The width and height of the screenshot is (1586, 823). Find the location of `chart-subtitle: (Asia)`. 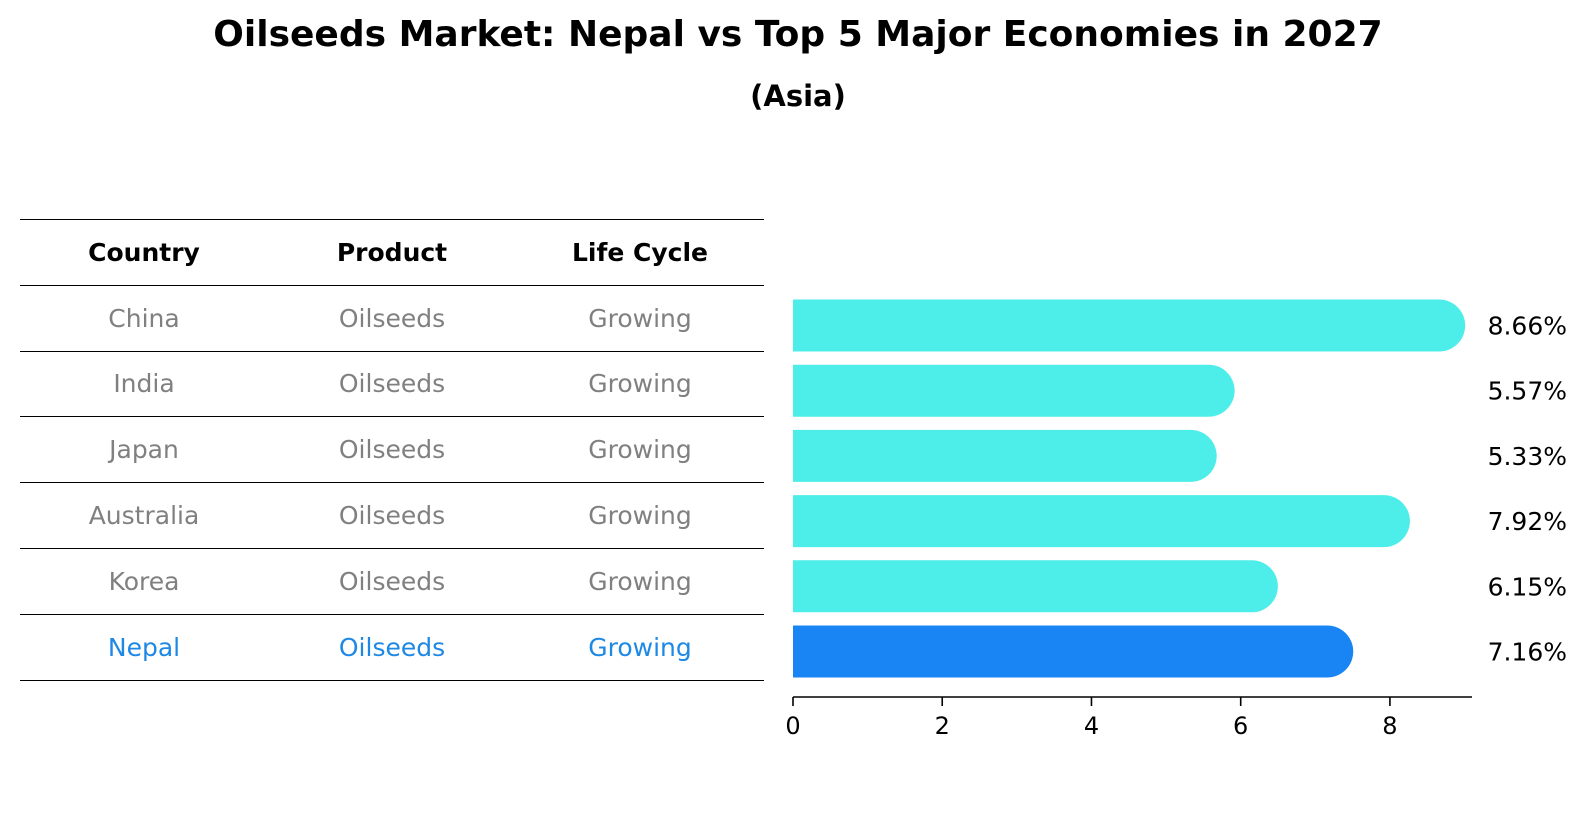

chart-subtitle: (Asia) is located at coordinates (798, 96).